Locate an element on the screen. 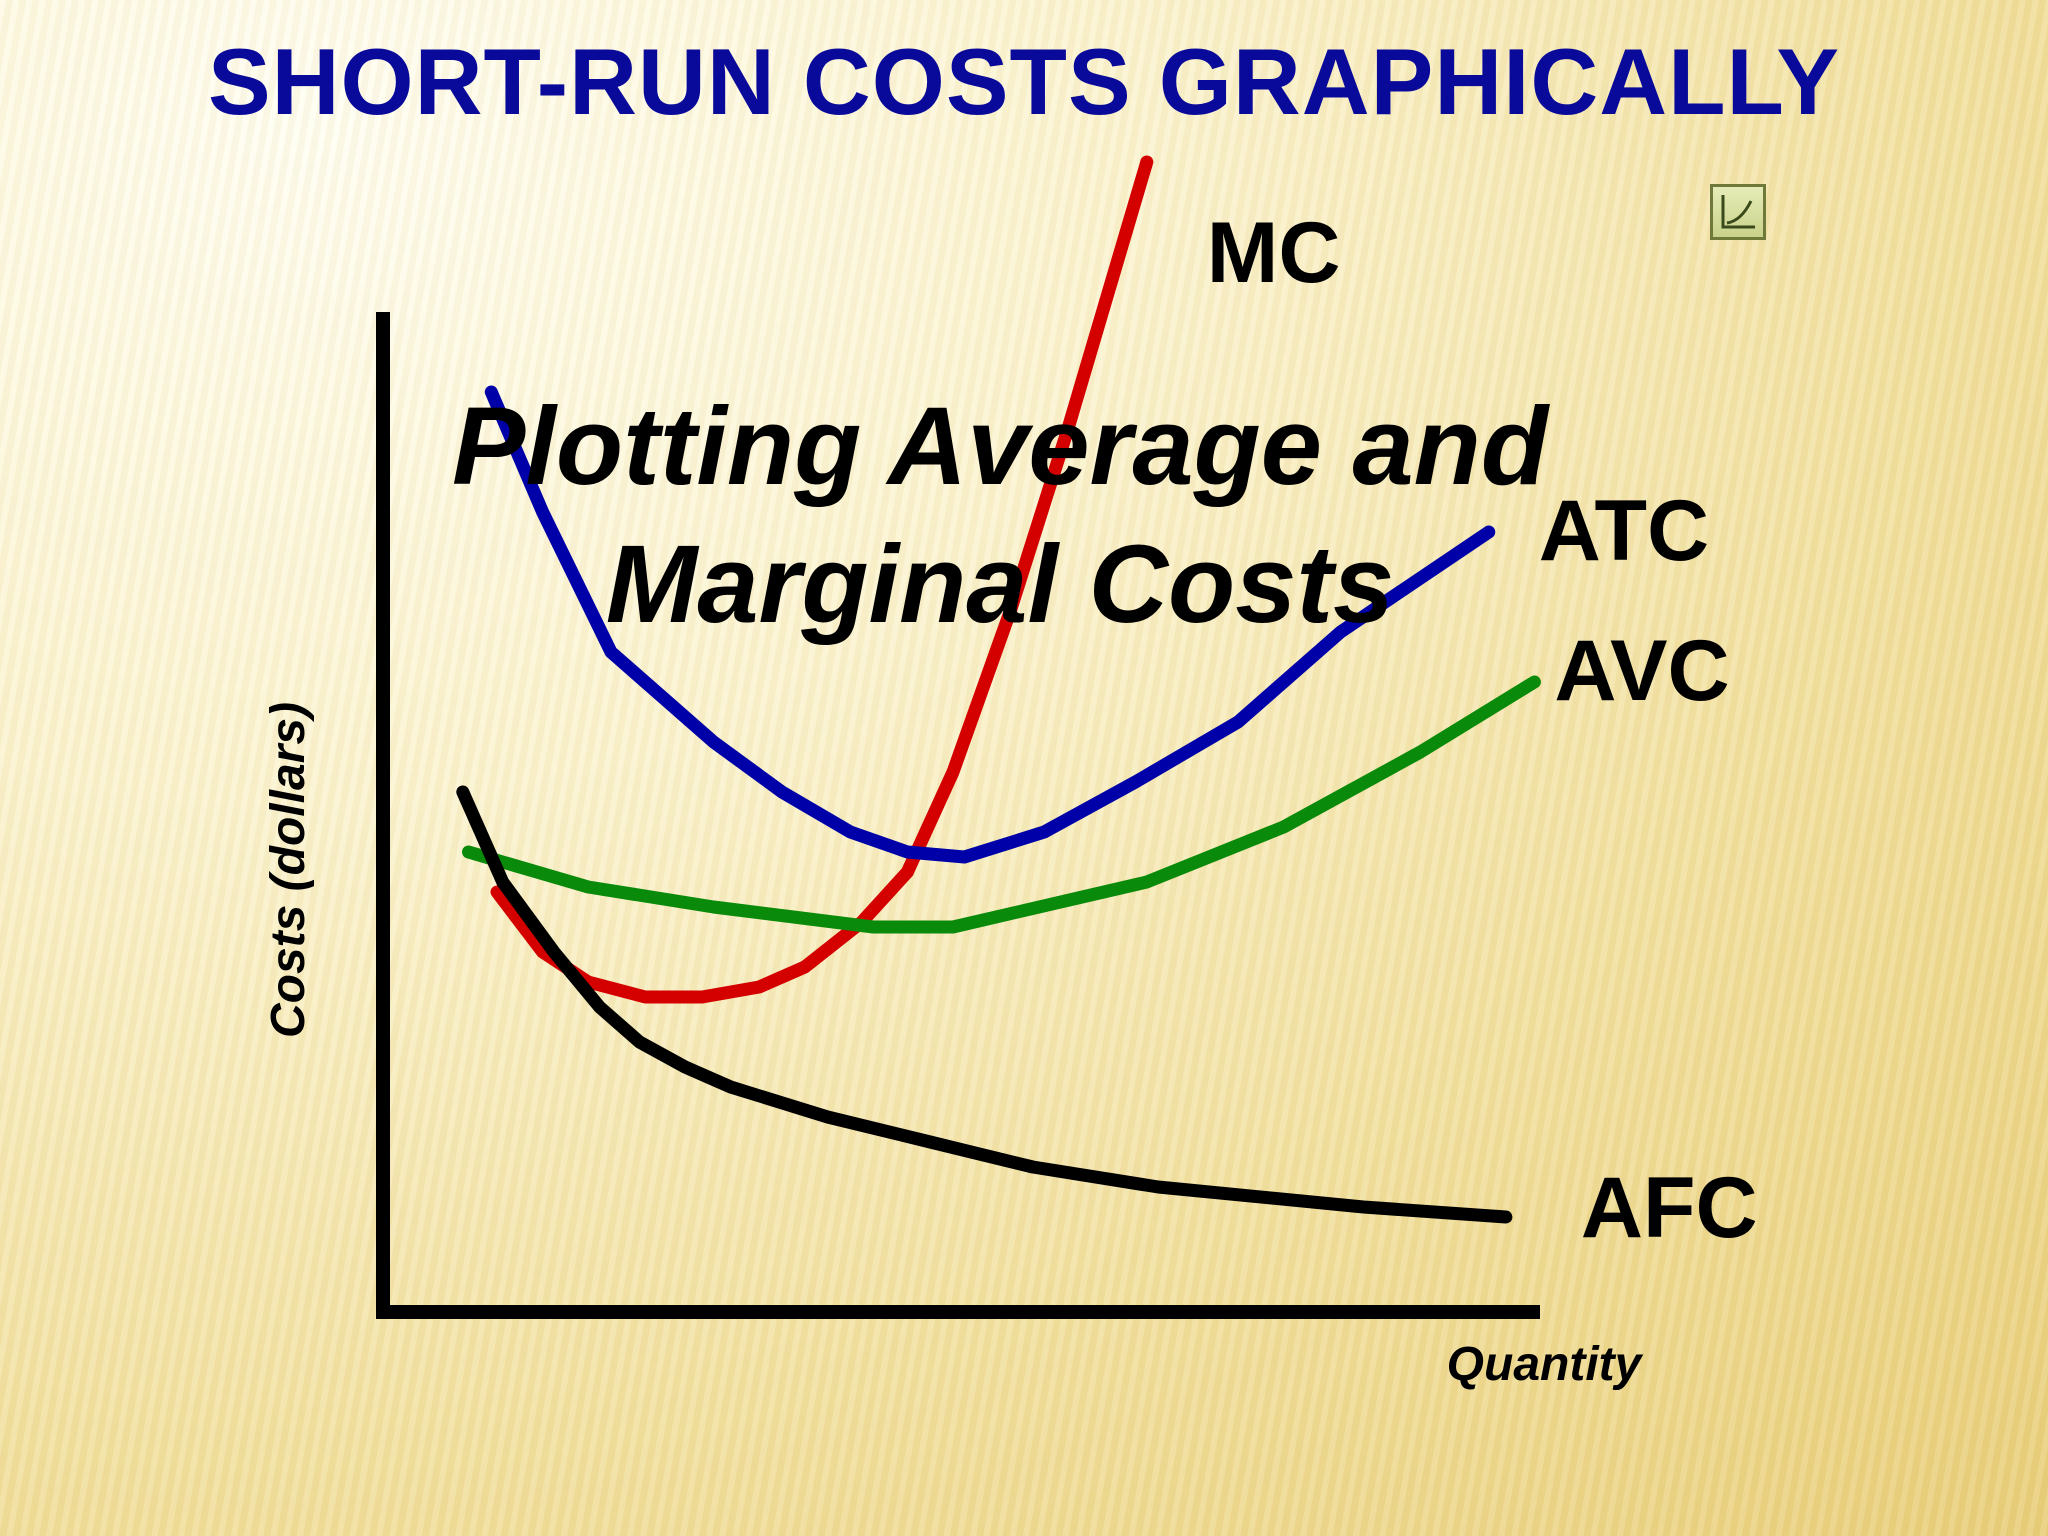  cost-curve-icon-glyph is located at coordinates (1738, 212).